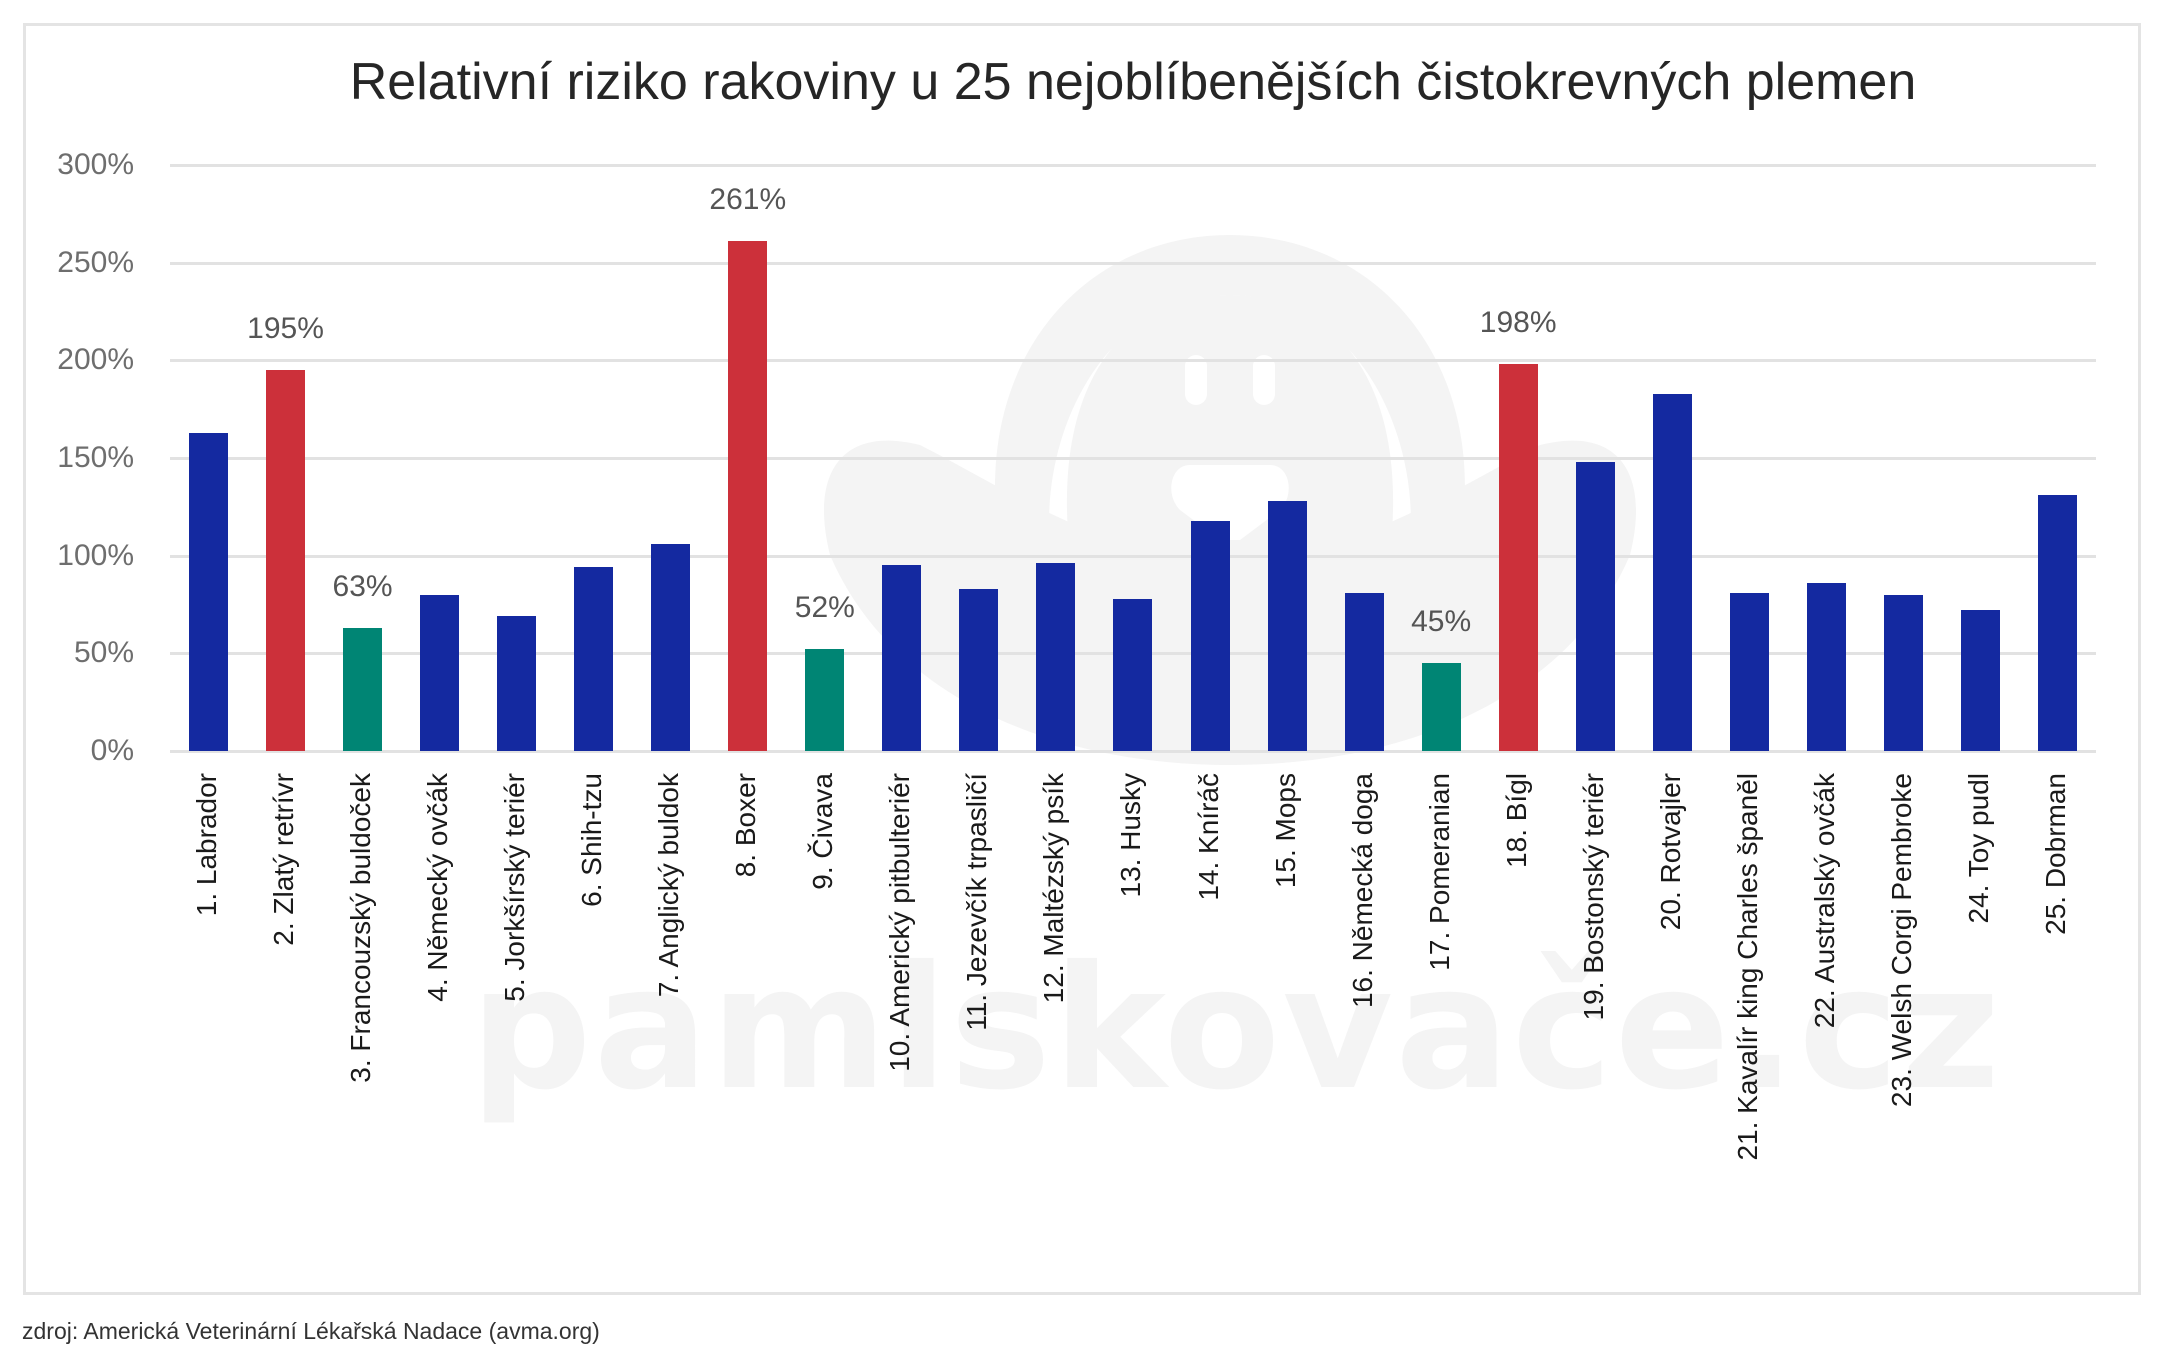 The width and height of the screenshot is (2166, 1362). Describe the element at coordinates (1439, 872) in the screenshot. I see `x-tick-label: 17. Pomeranian` at that location.